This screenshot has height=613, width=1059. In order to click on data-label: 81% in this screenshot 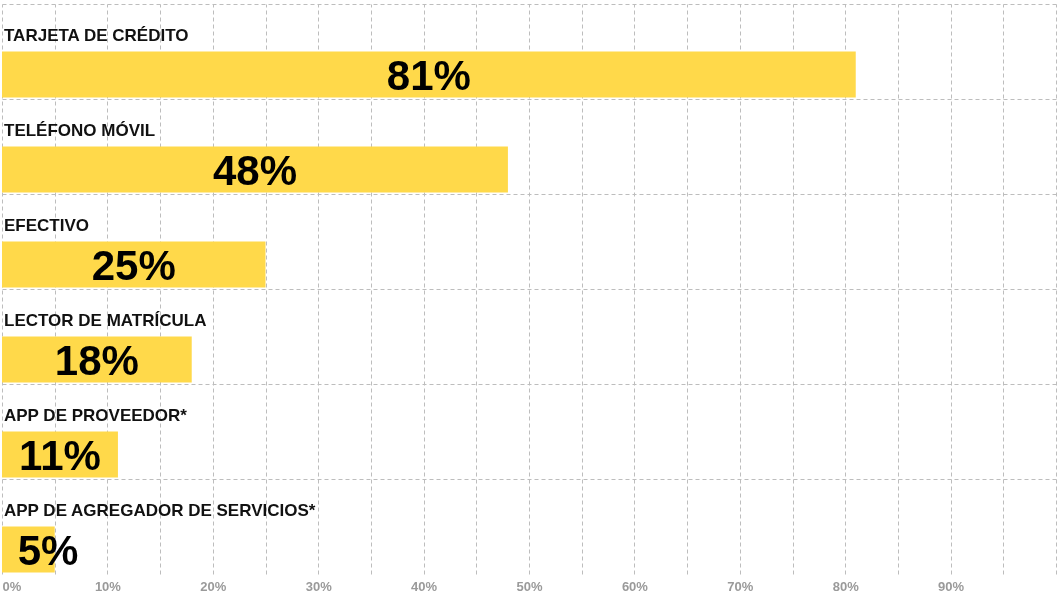, I will do `click(428, 75)`.